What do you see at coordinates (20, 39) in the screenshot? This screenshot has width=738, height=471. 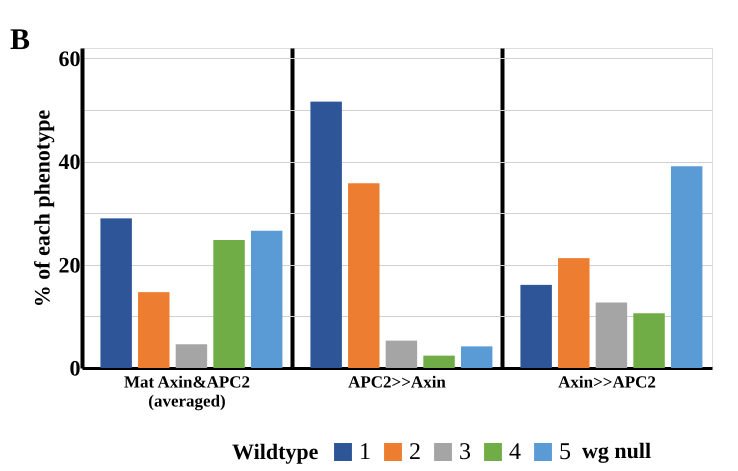 I see `text: B` at bounding box center [20, 39].